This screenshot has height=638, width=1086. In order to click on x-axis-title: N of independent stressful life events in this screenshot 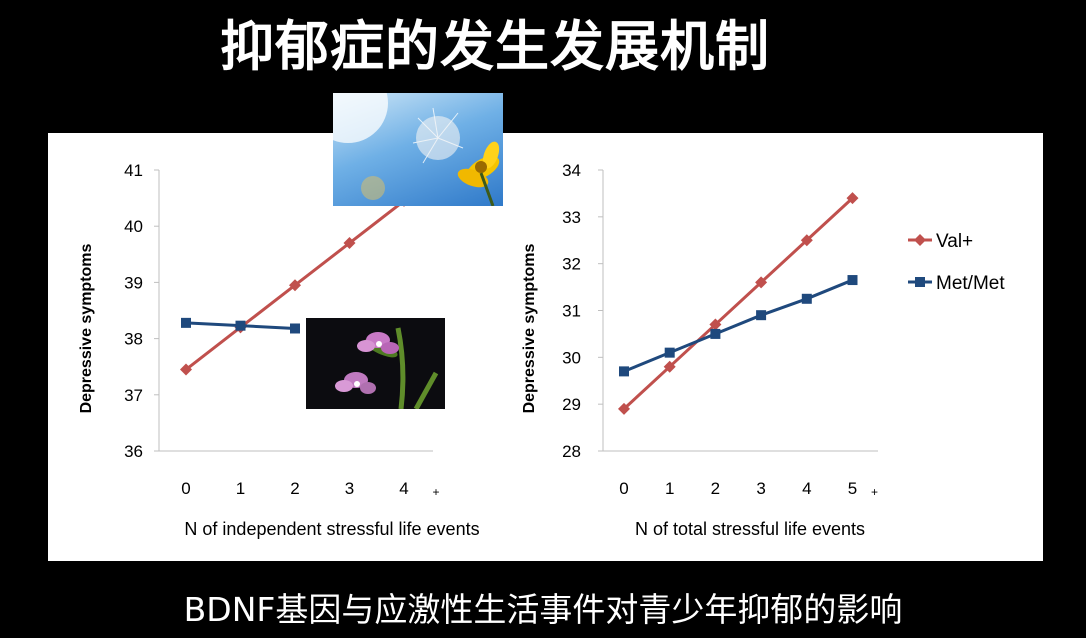, I will do `click(331, 529)`.